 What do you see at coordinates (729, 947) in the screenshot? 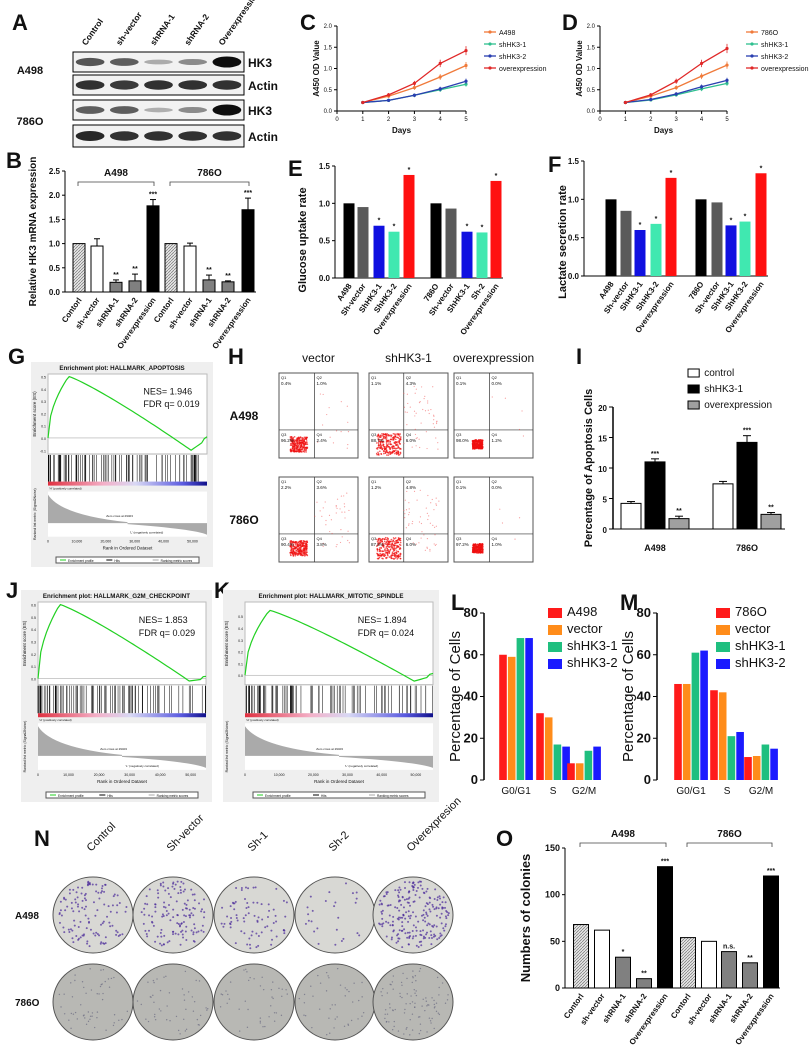
I see `significance-marker: n.s.` at bounding box center [729, 947].